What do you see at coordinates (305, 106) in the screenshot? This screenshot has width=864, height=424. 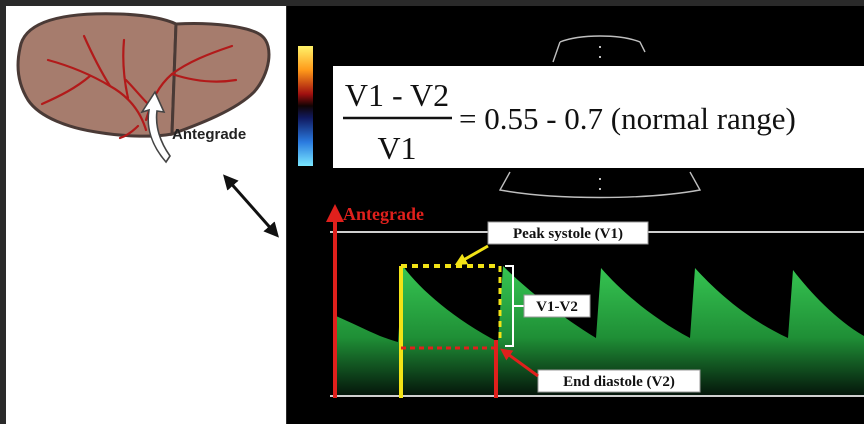 I see `color-scale-bar` at bounding box center [305, 106].